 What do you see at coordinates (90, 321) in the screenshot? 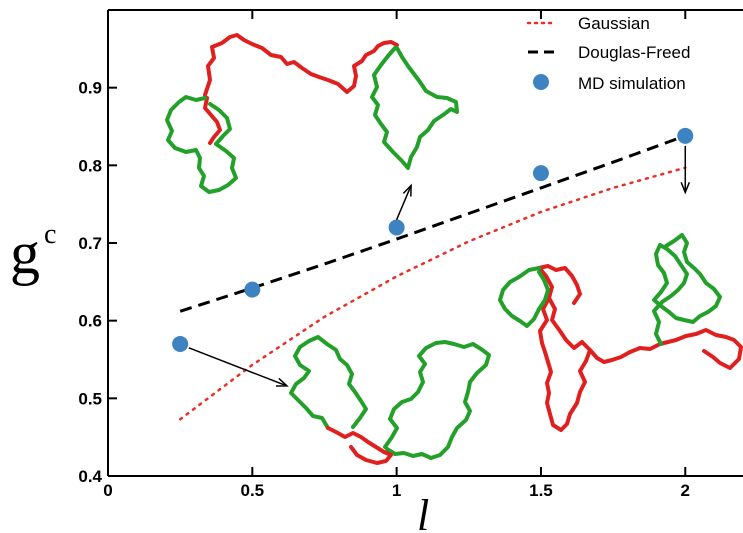
I see `y-tick-label: 0.6` at bounding box center [90, 321].